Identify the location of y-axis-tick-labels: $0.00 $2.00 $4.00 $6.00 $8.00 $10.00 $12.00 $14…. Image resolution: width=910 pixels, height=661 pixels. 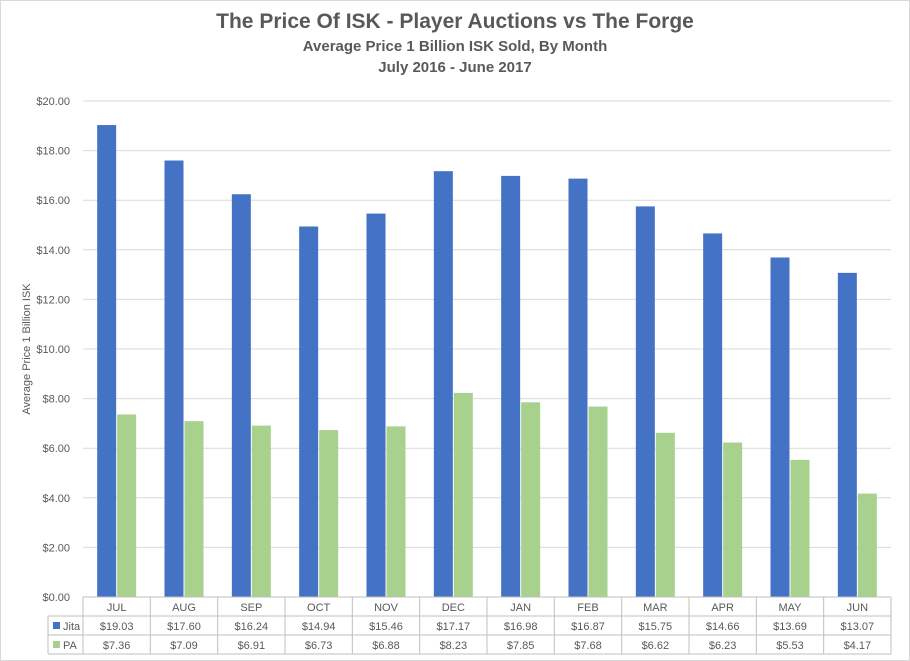
(53, 350).